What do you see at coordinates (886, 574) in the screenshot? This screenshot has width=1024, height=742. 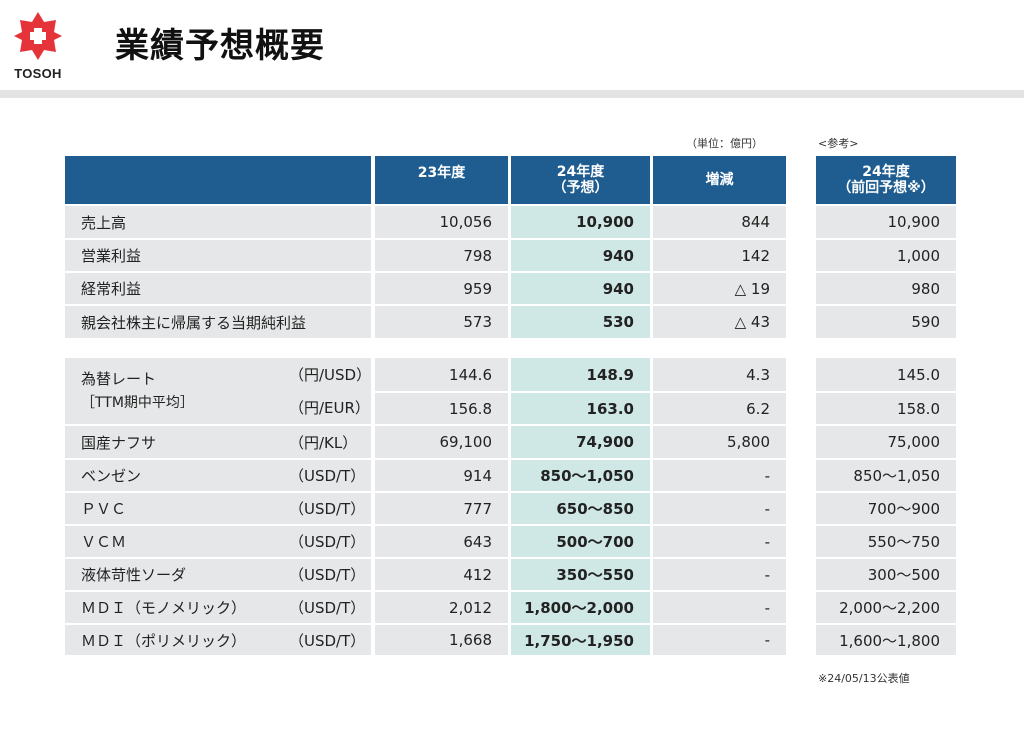 I see `previous-forecast-value: 300～500` at bounding box center [886, 574].